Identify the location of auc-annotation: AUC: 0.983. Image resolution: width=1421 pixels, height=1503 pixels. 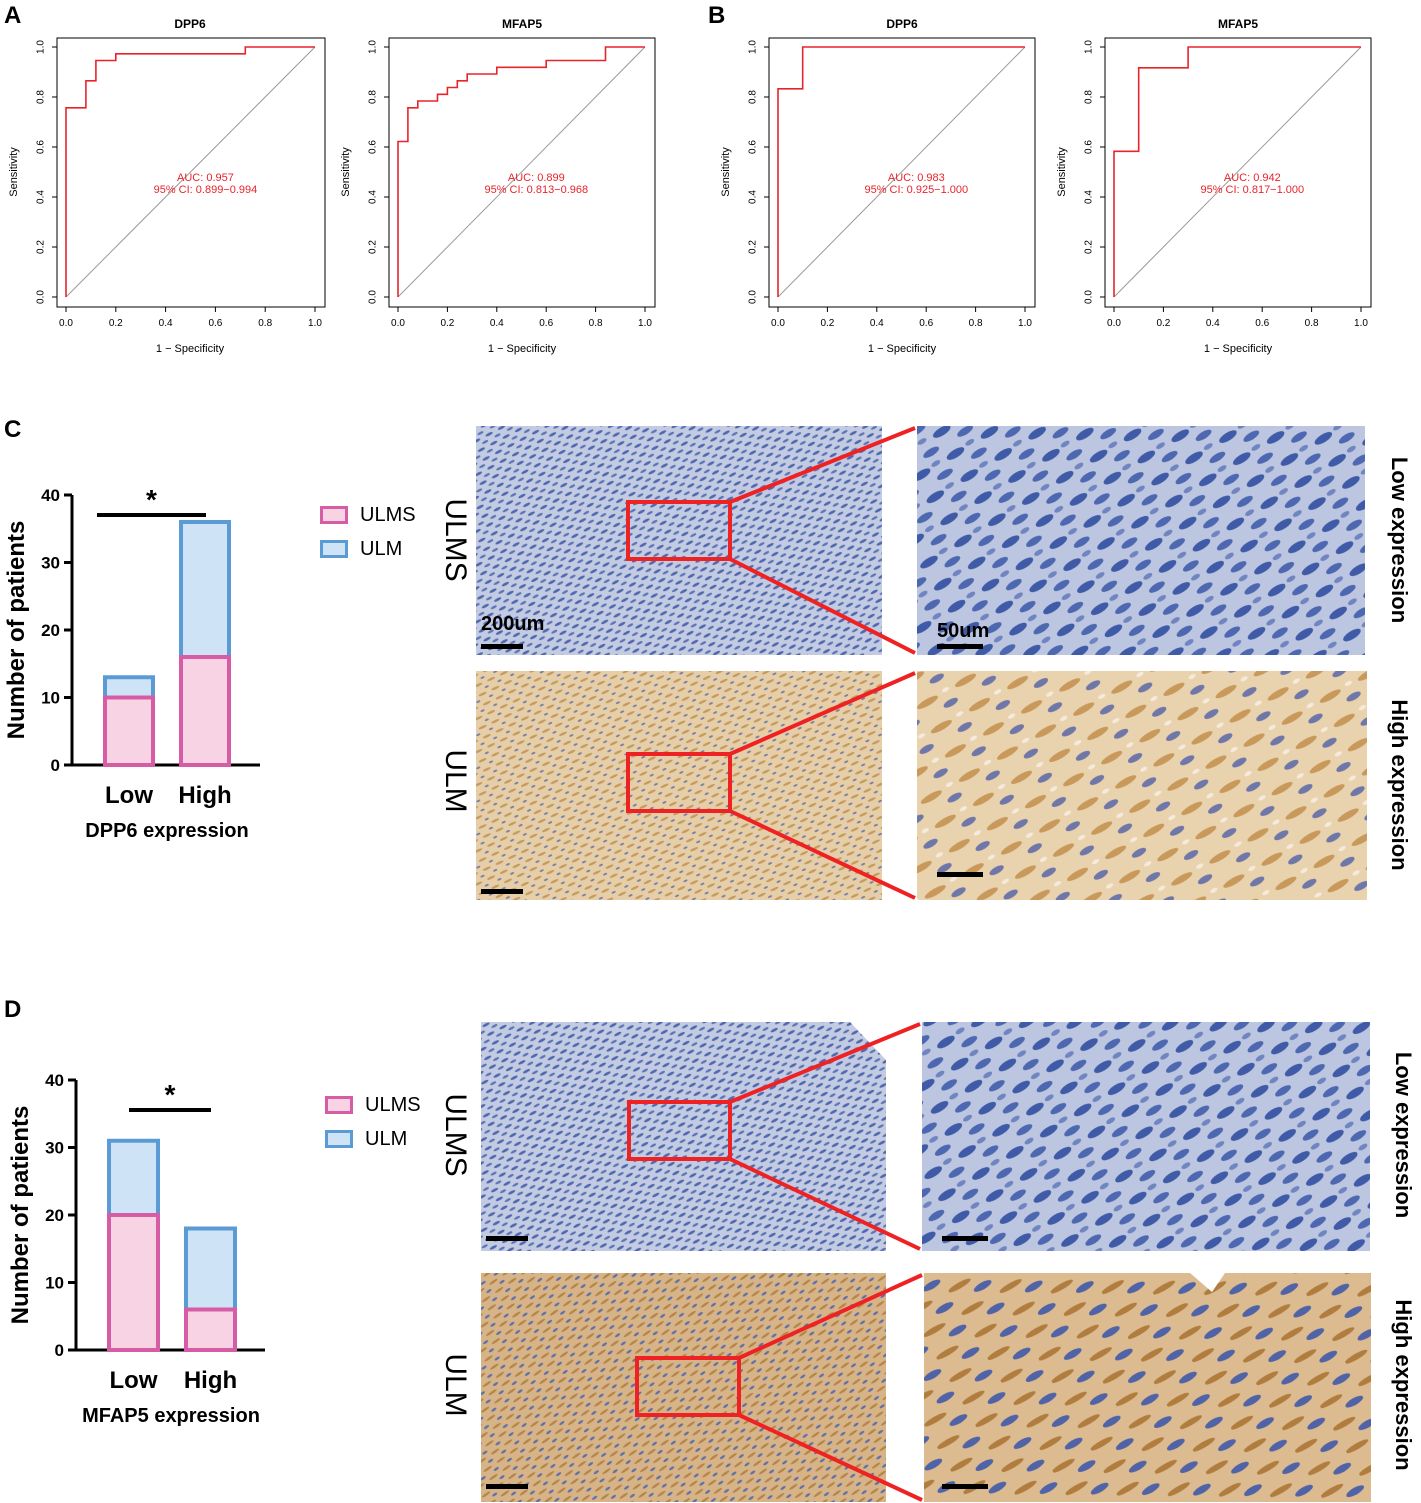
(916, 178).